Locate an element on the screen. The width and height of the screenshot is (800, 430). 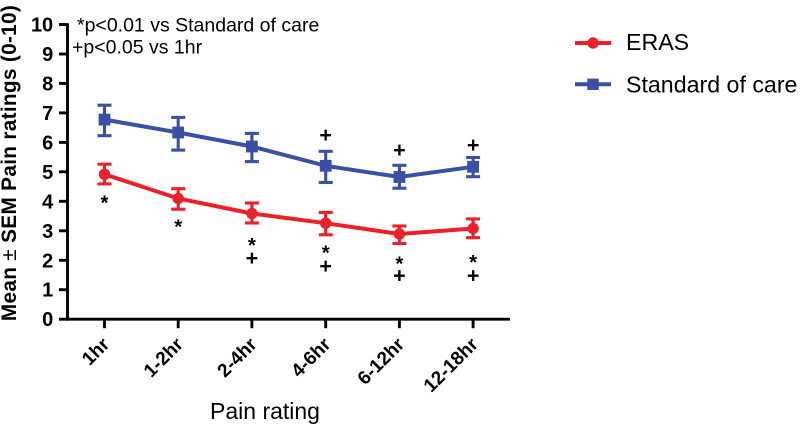
svg-text: 2 is located at coordinates (47, 261).